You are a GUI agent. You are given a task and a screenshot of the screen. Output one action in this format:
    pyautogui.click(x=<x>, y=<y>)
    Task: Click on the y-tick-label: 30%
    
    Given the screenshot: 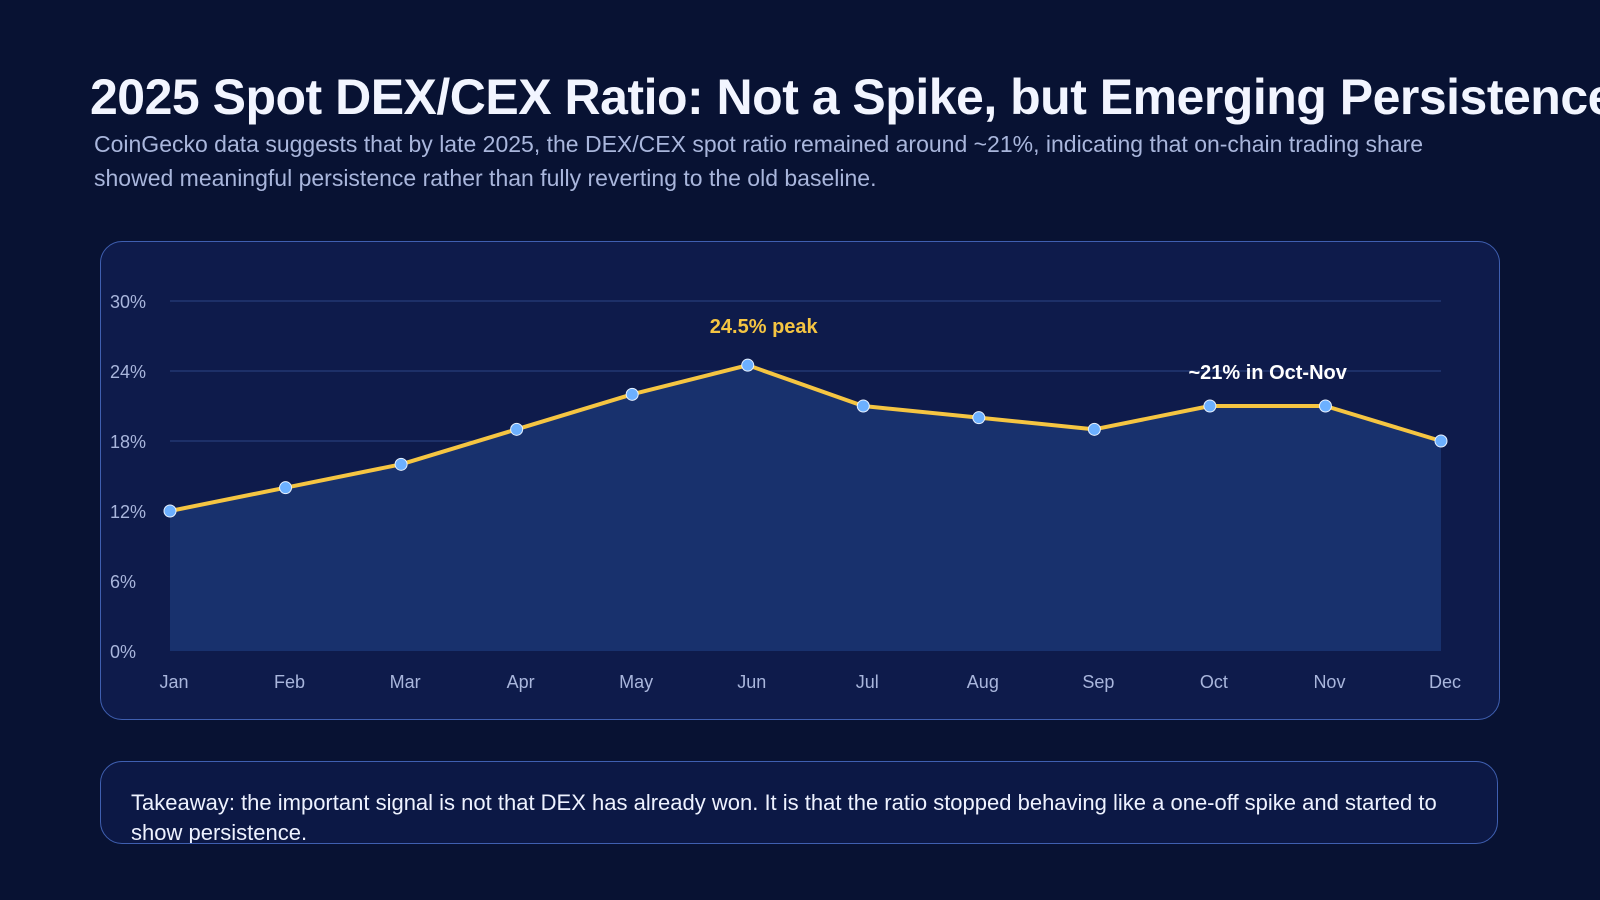 What is the action you would take?
    pyautogui.click(x=128, y=302)
    